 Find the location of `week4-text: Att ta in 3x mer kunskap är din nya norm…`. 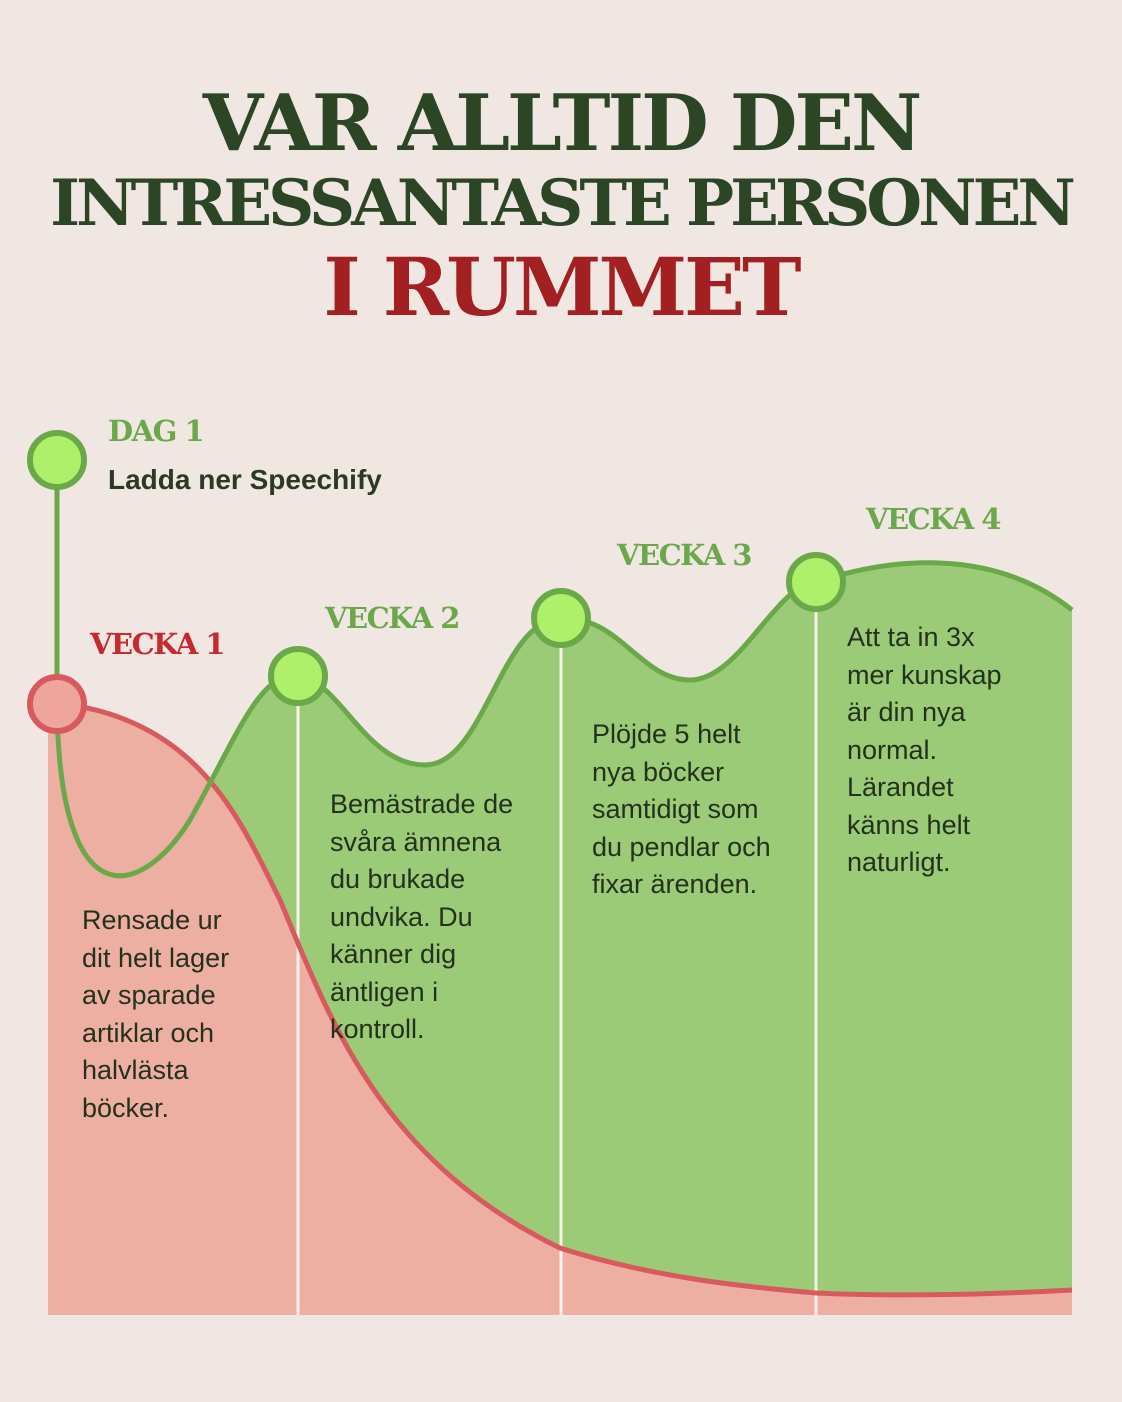

week4-text: Att ta in 3x mer kunskap är din nya norm… is located at coordinates (924, 749).